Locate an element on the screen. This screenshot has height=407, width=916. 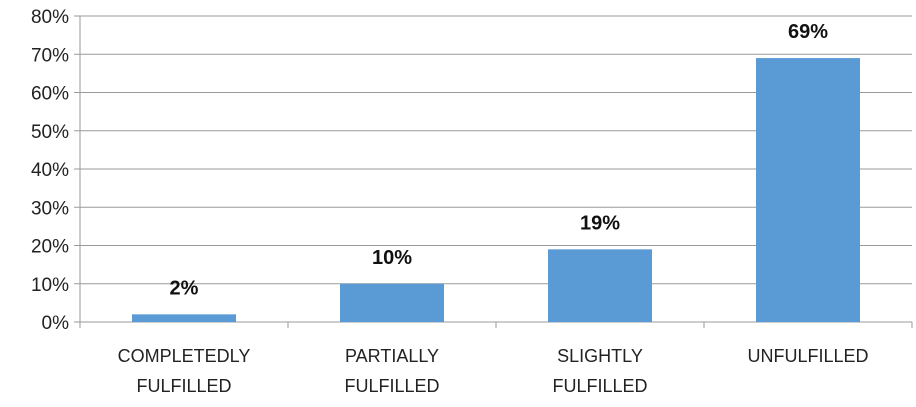
category-label: SLIGHTLY FULFILLED is located at coordinates (599, 371).